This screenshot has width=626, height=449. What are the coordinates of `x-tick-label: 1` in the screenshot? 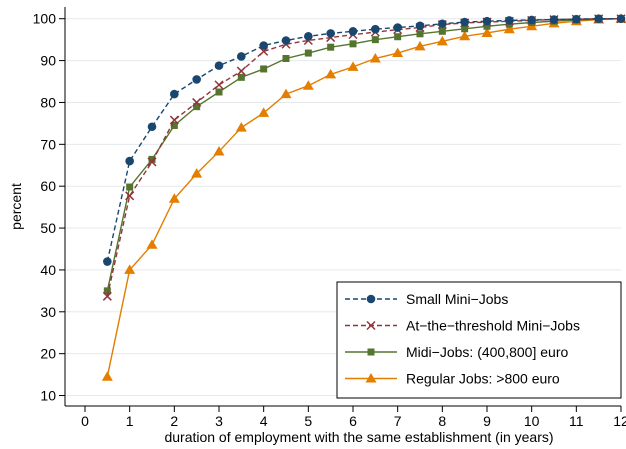 It's located at (130, 421).